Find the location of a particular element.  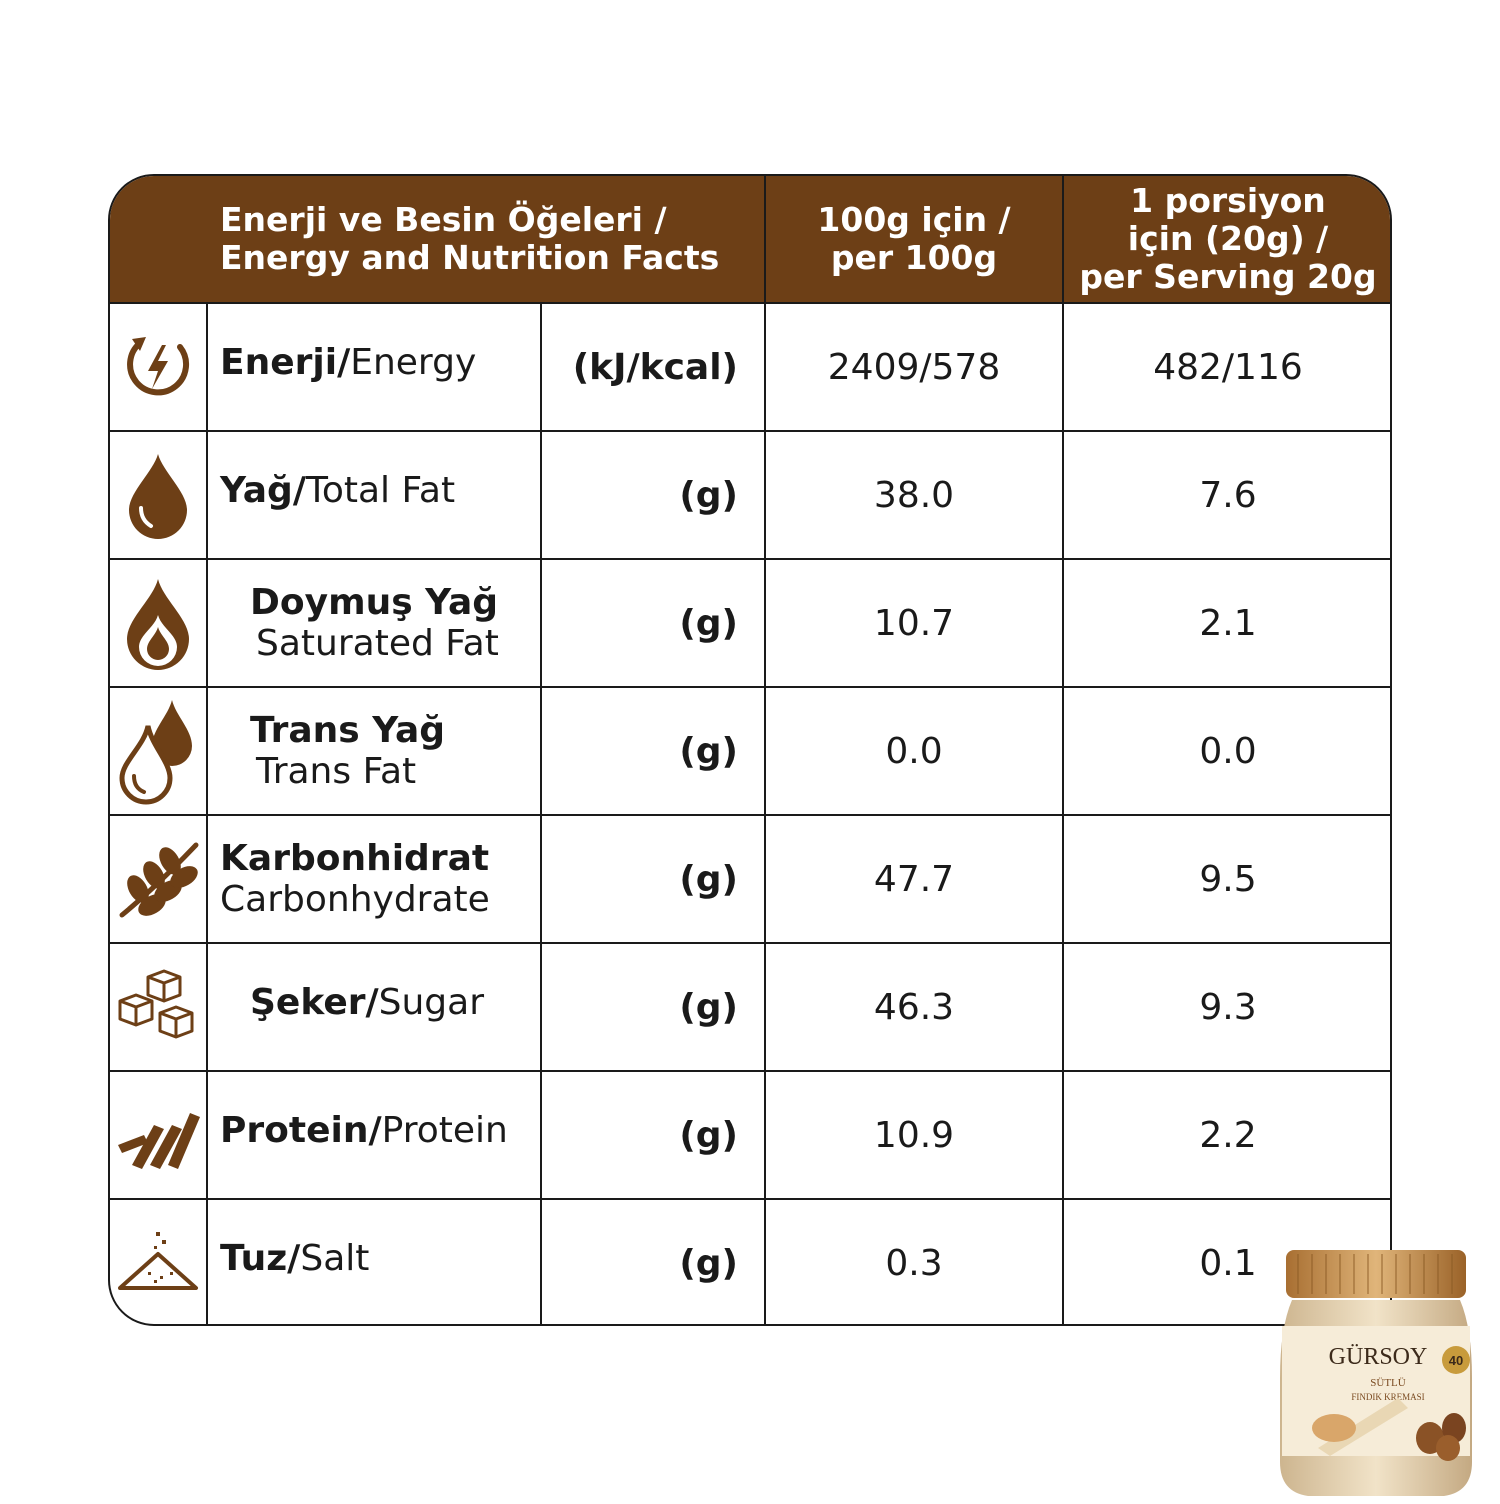

value-per-serving: 9.3 is located at coordinates (1228, 1007).